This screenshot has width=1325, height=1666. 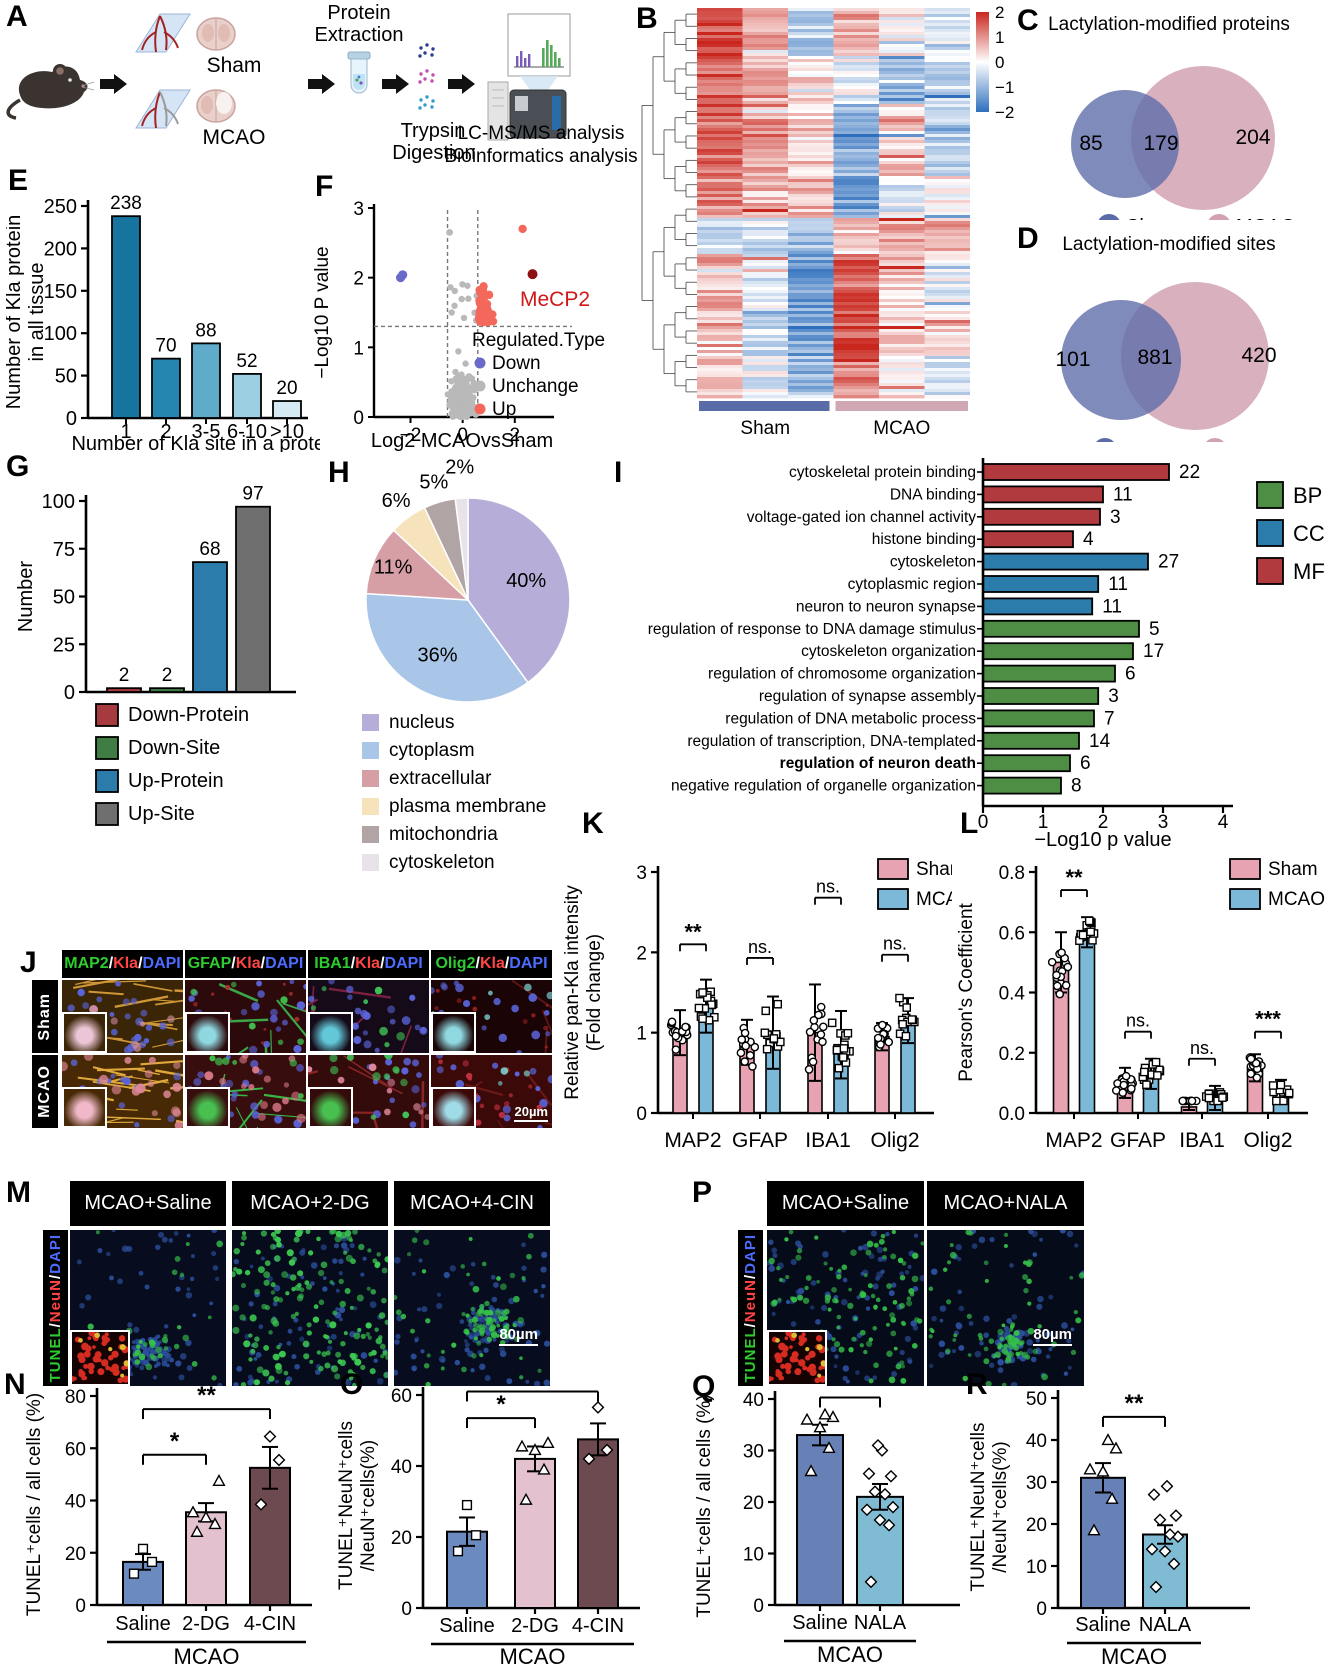 I want to click on svg-text: 0.4, so click(x=1012, y=994).